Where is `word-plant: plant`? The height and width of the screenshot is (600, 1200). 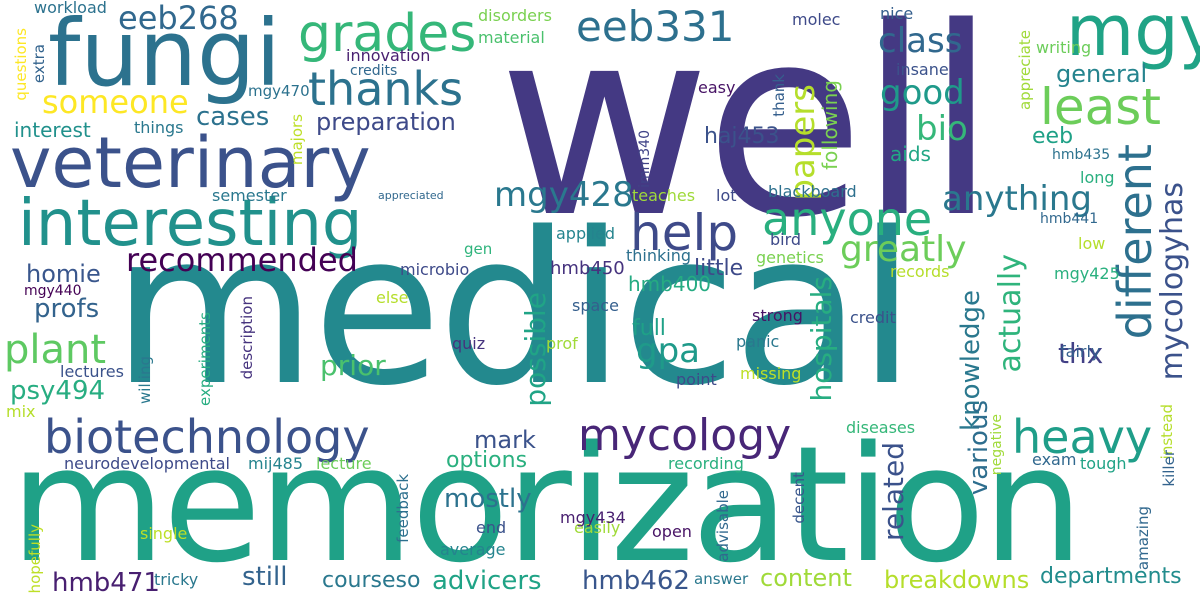 word-plant: plant is located at coordinates (55, 350).